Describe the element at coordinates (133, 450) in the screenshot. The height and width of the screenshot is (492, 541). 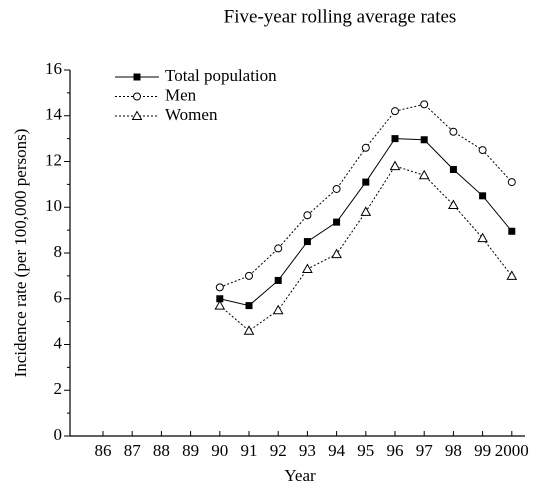
I see `x-tick-label: 87` at that location.